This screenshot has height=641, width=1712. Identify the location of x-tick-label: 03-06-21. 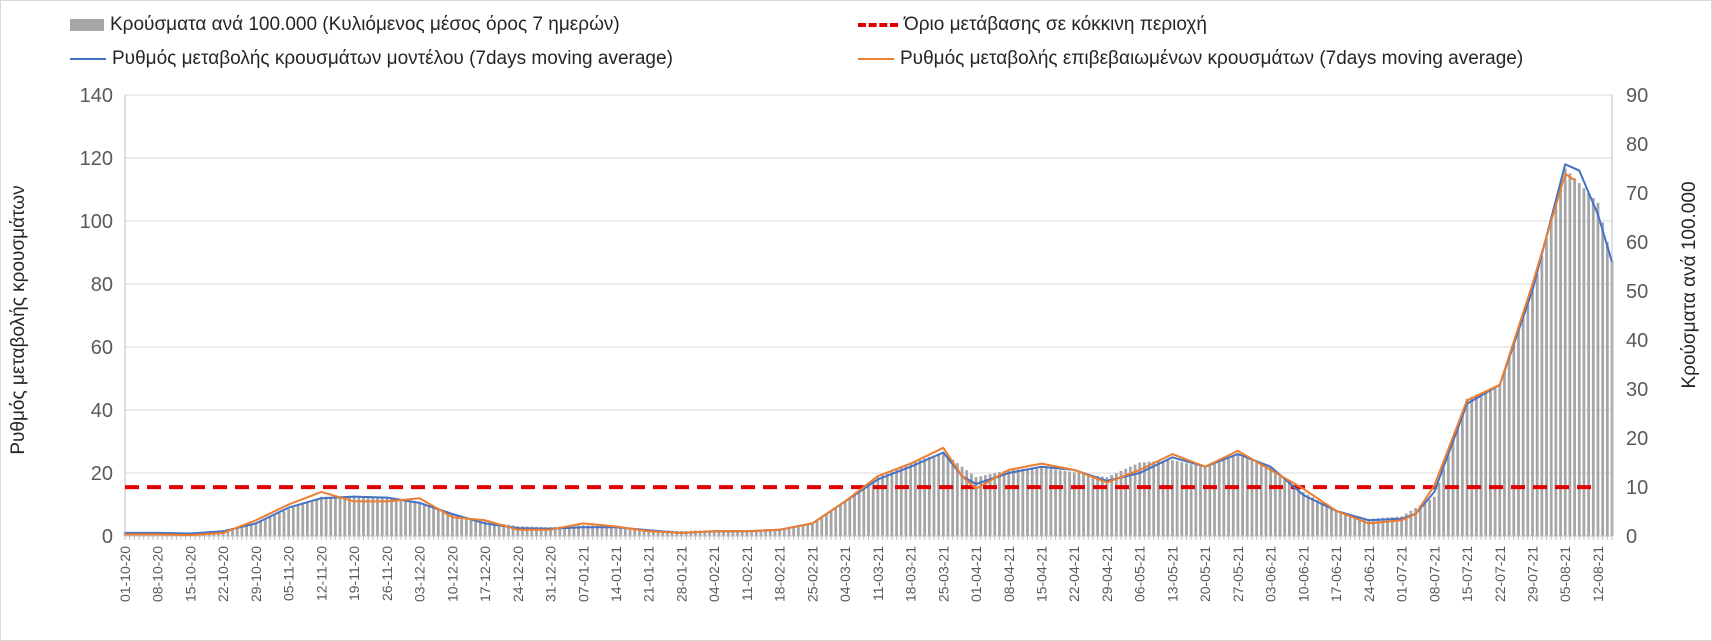
(1271, 574).